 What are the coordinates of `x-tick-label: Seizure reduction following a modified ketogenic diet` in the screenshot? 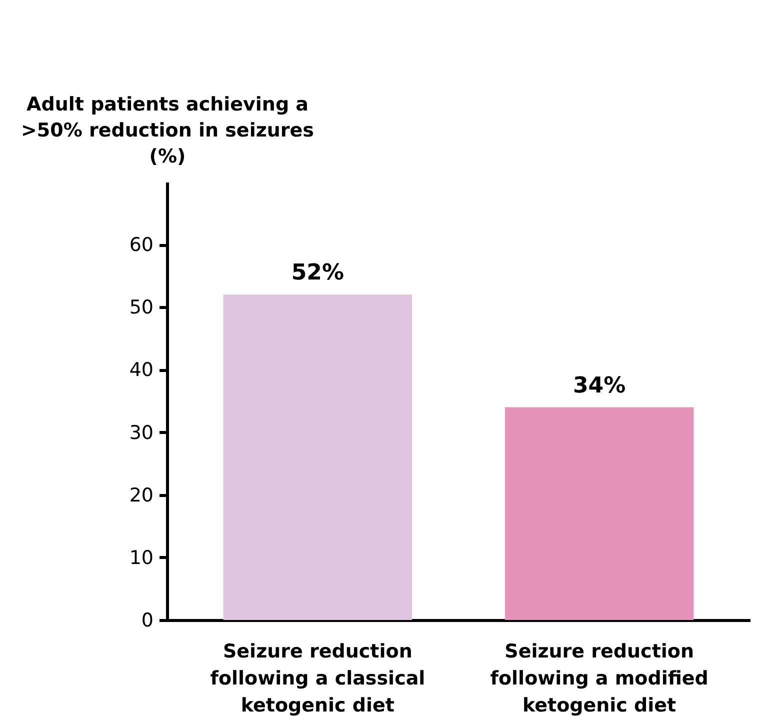 It's located at (599, 678).